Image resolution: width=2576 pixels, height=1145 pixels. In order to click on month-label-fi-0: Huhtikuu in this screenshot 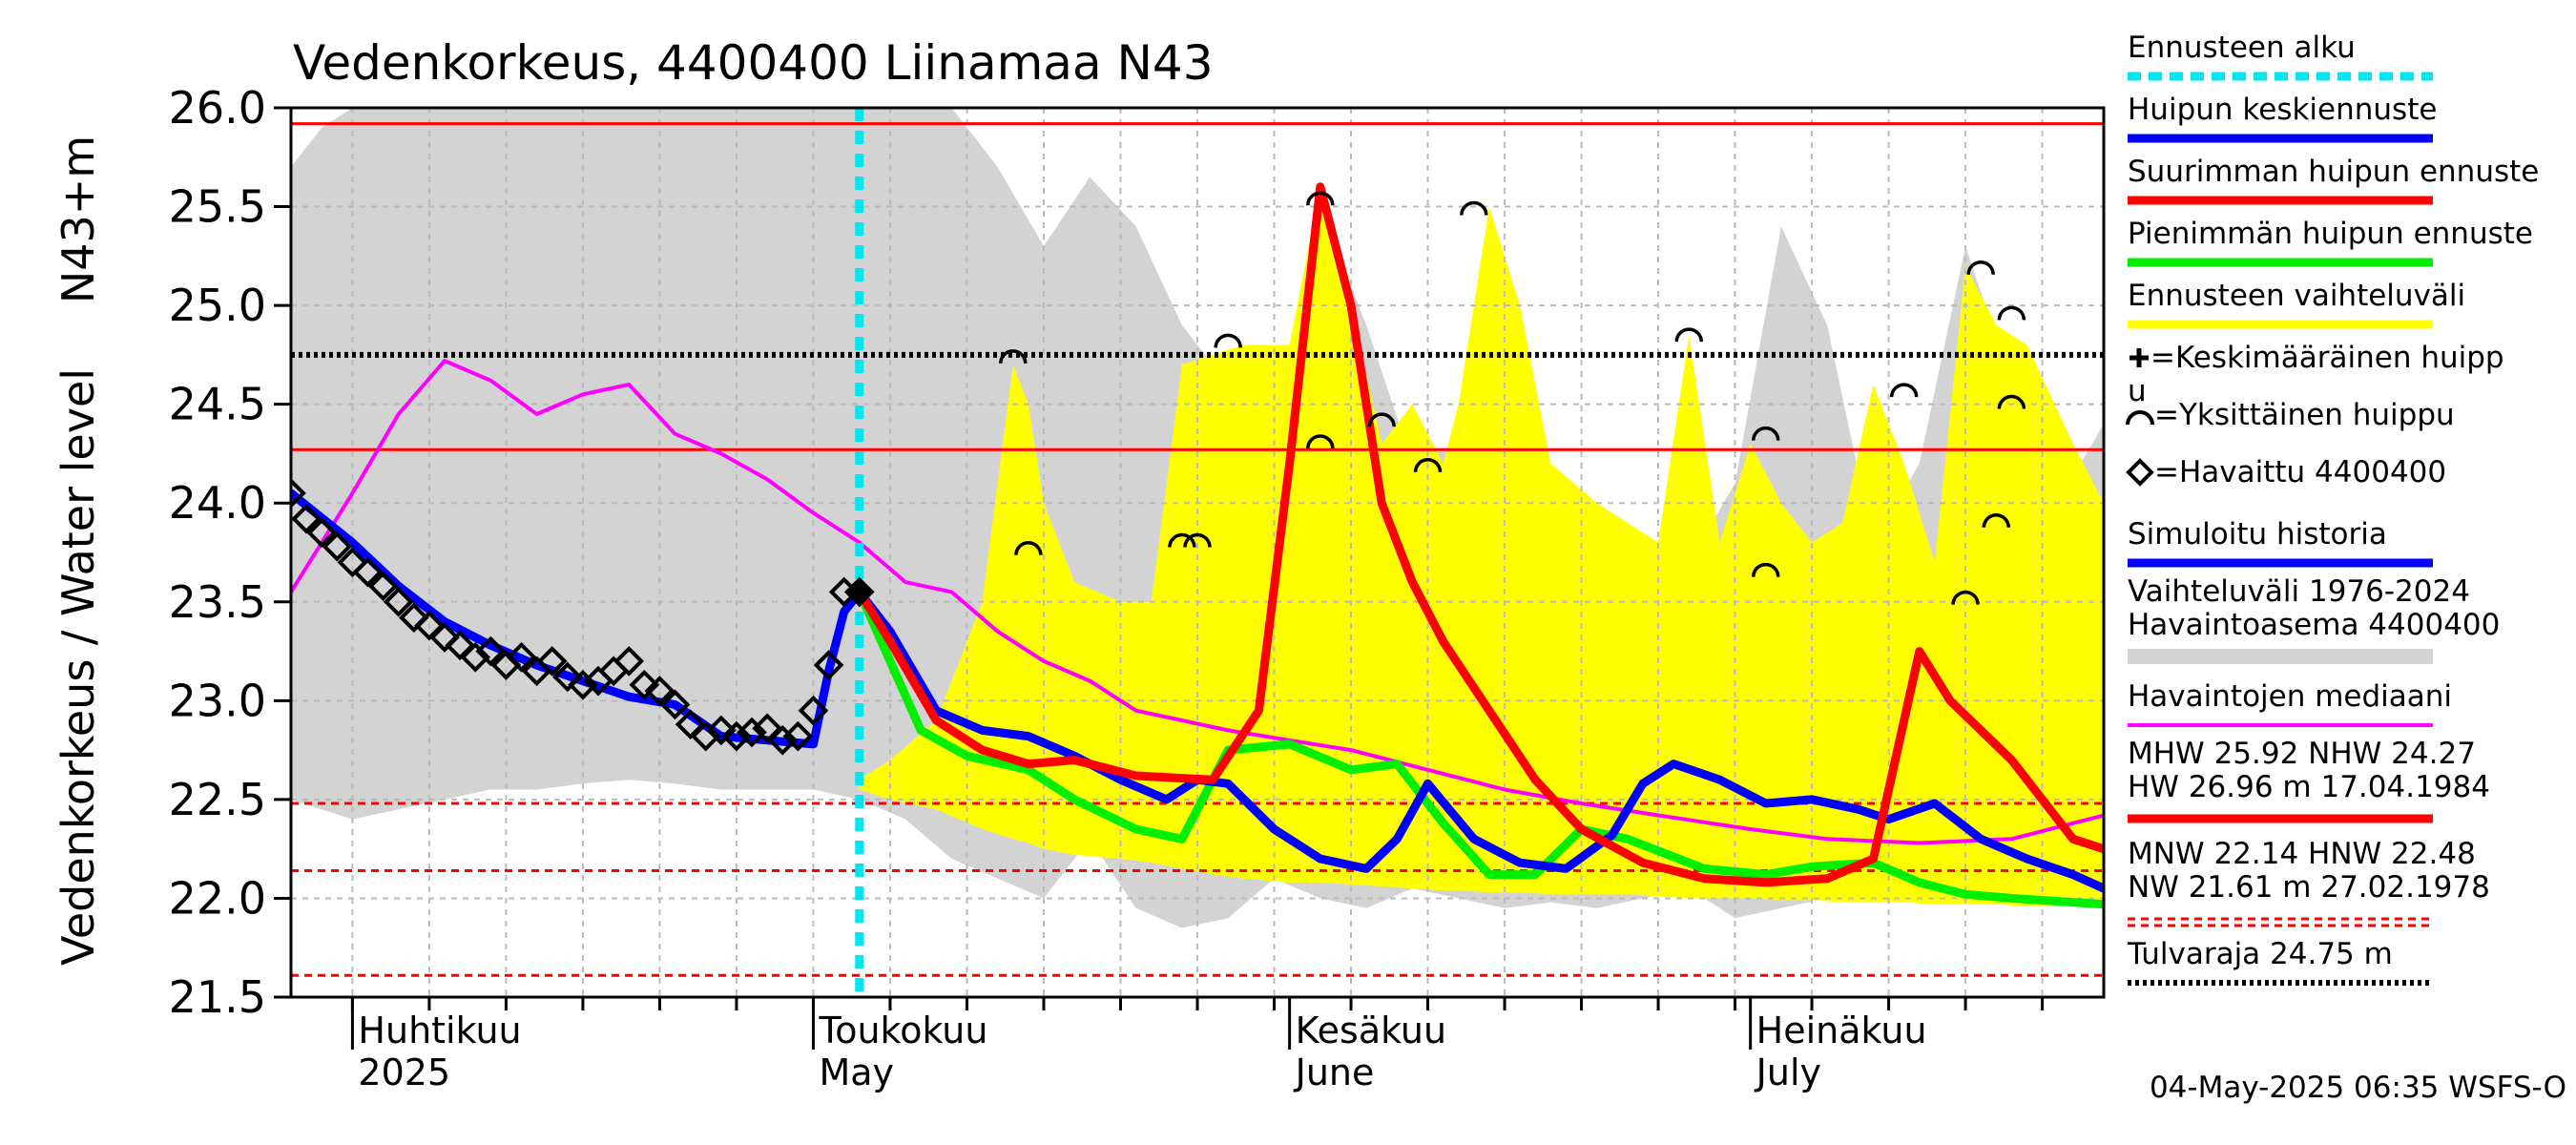, I will do `click(439, 1030)`.